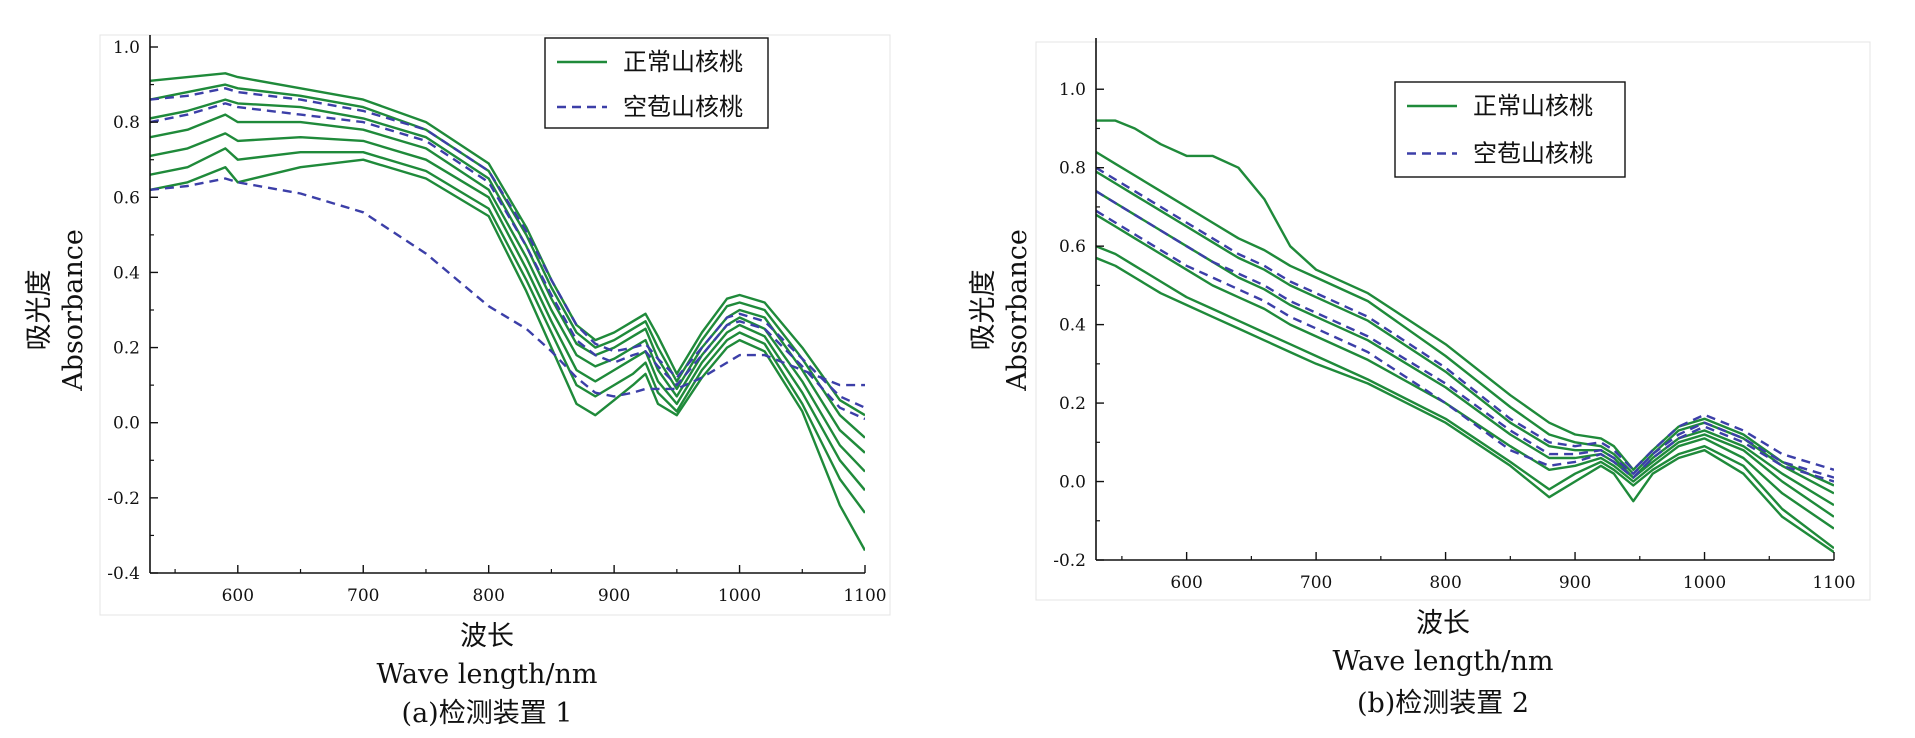 The height and width of the screenshot is (738, 1915). What do you see at coordinates (123, 574) in the screenshot?
I see `y-tick-label: -0.4` at bounding box center [123, 574].